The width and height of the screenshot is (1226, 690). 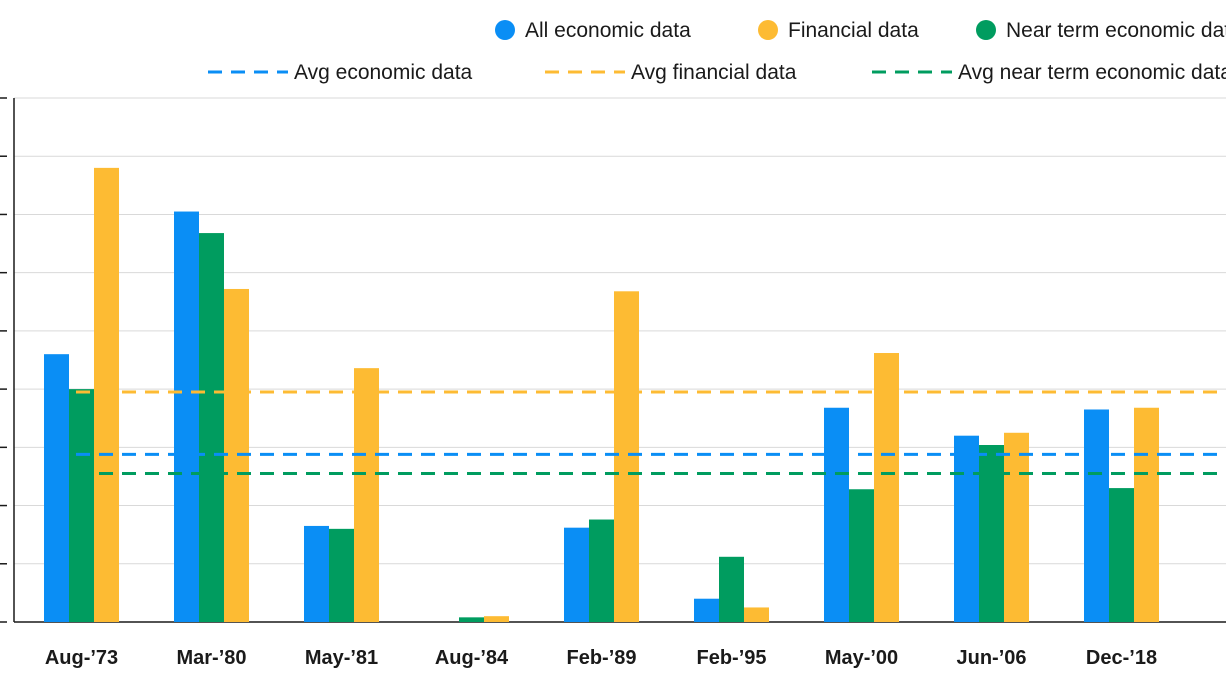 What do you see at coordinates (1121, 658) in the screenshot?
I see `x-tick-label: Dec-’18` at bounding box center [1121, 658].